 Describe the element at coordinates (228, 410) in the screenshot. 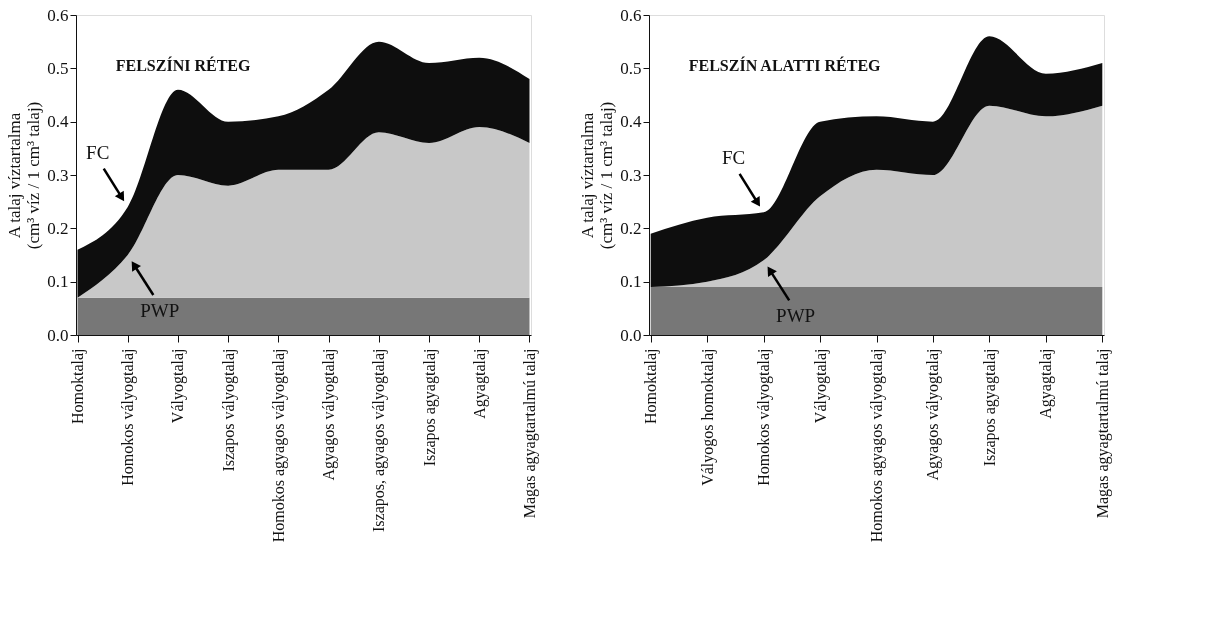

I see `x-tick-label: Iszapos vályogtalaj` at that location.